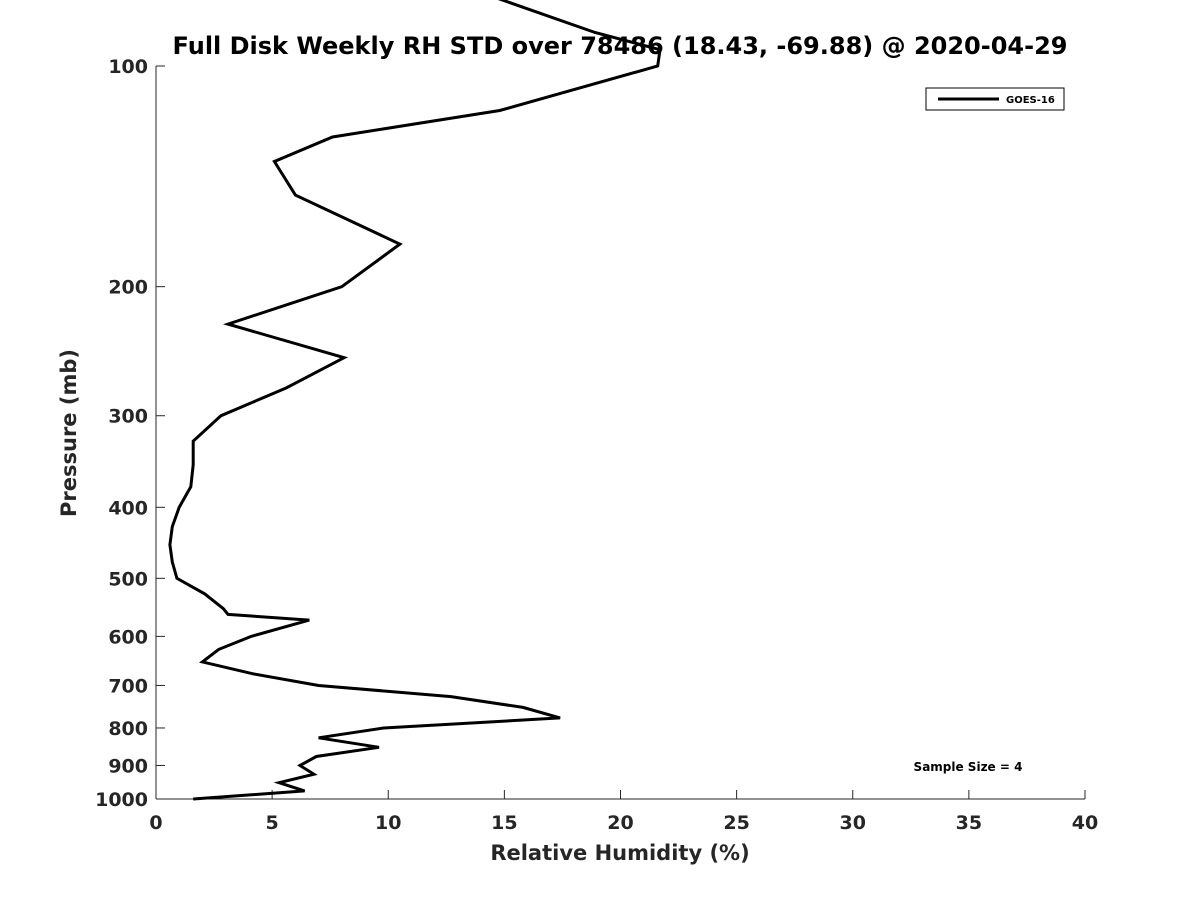  Describe the element at coordinates (504, 823) in the screenshot. I see `x-tick-label: 15` at that location.